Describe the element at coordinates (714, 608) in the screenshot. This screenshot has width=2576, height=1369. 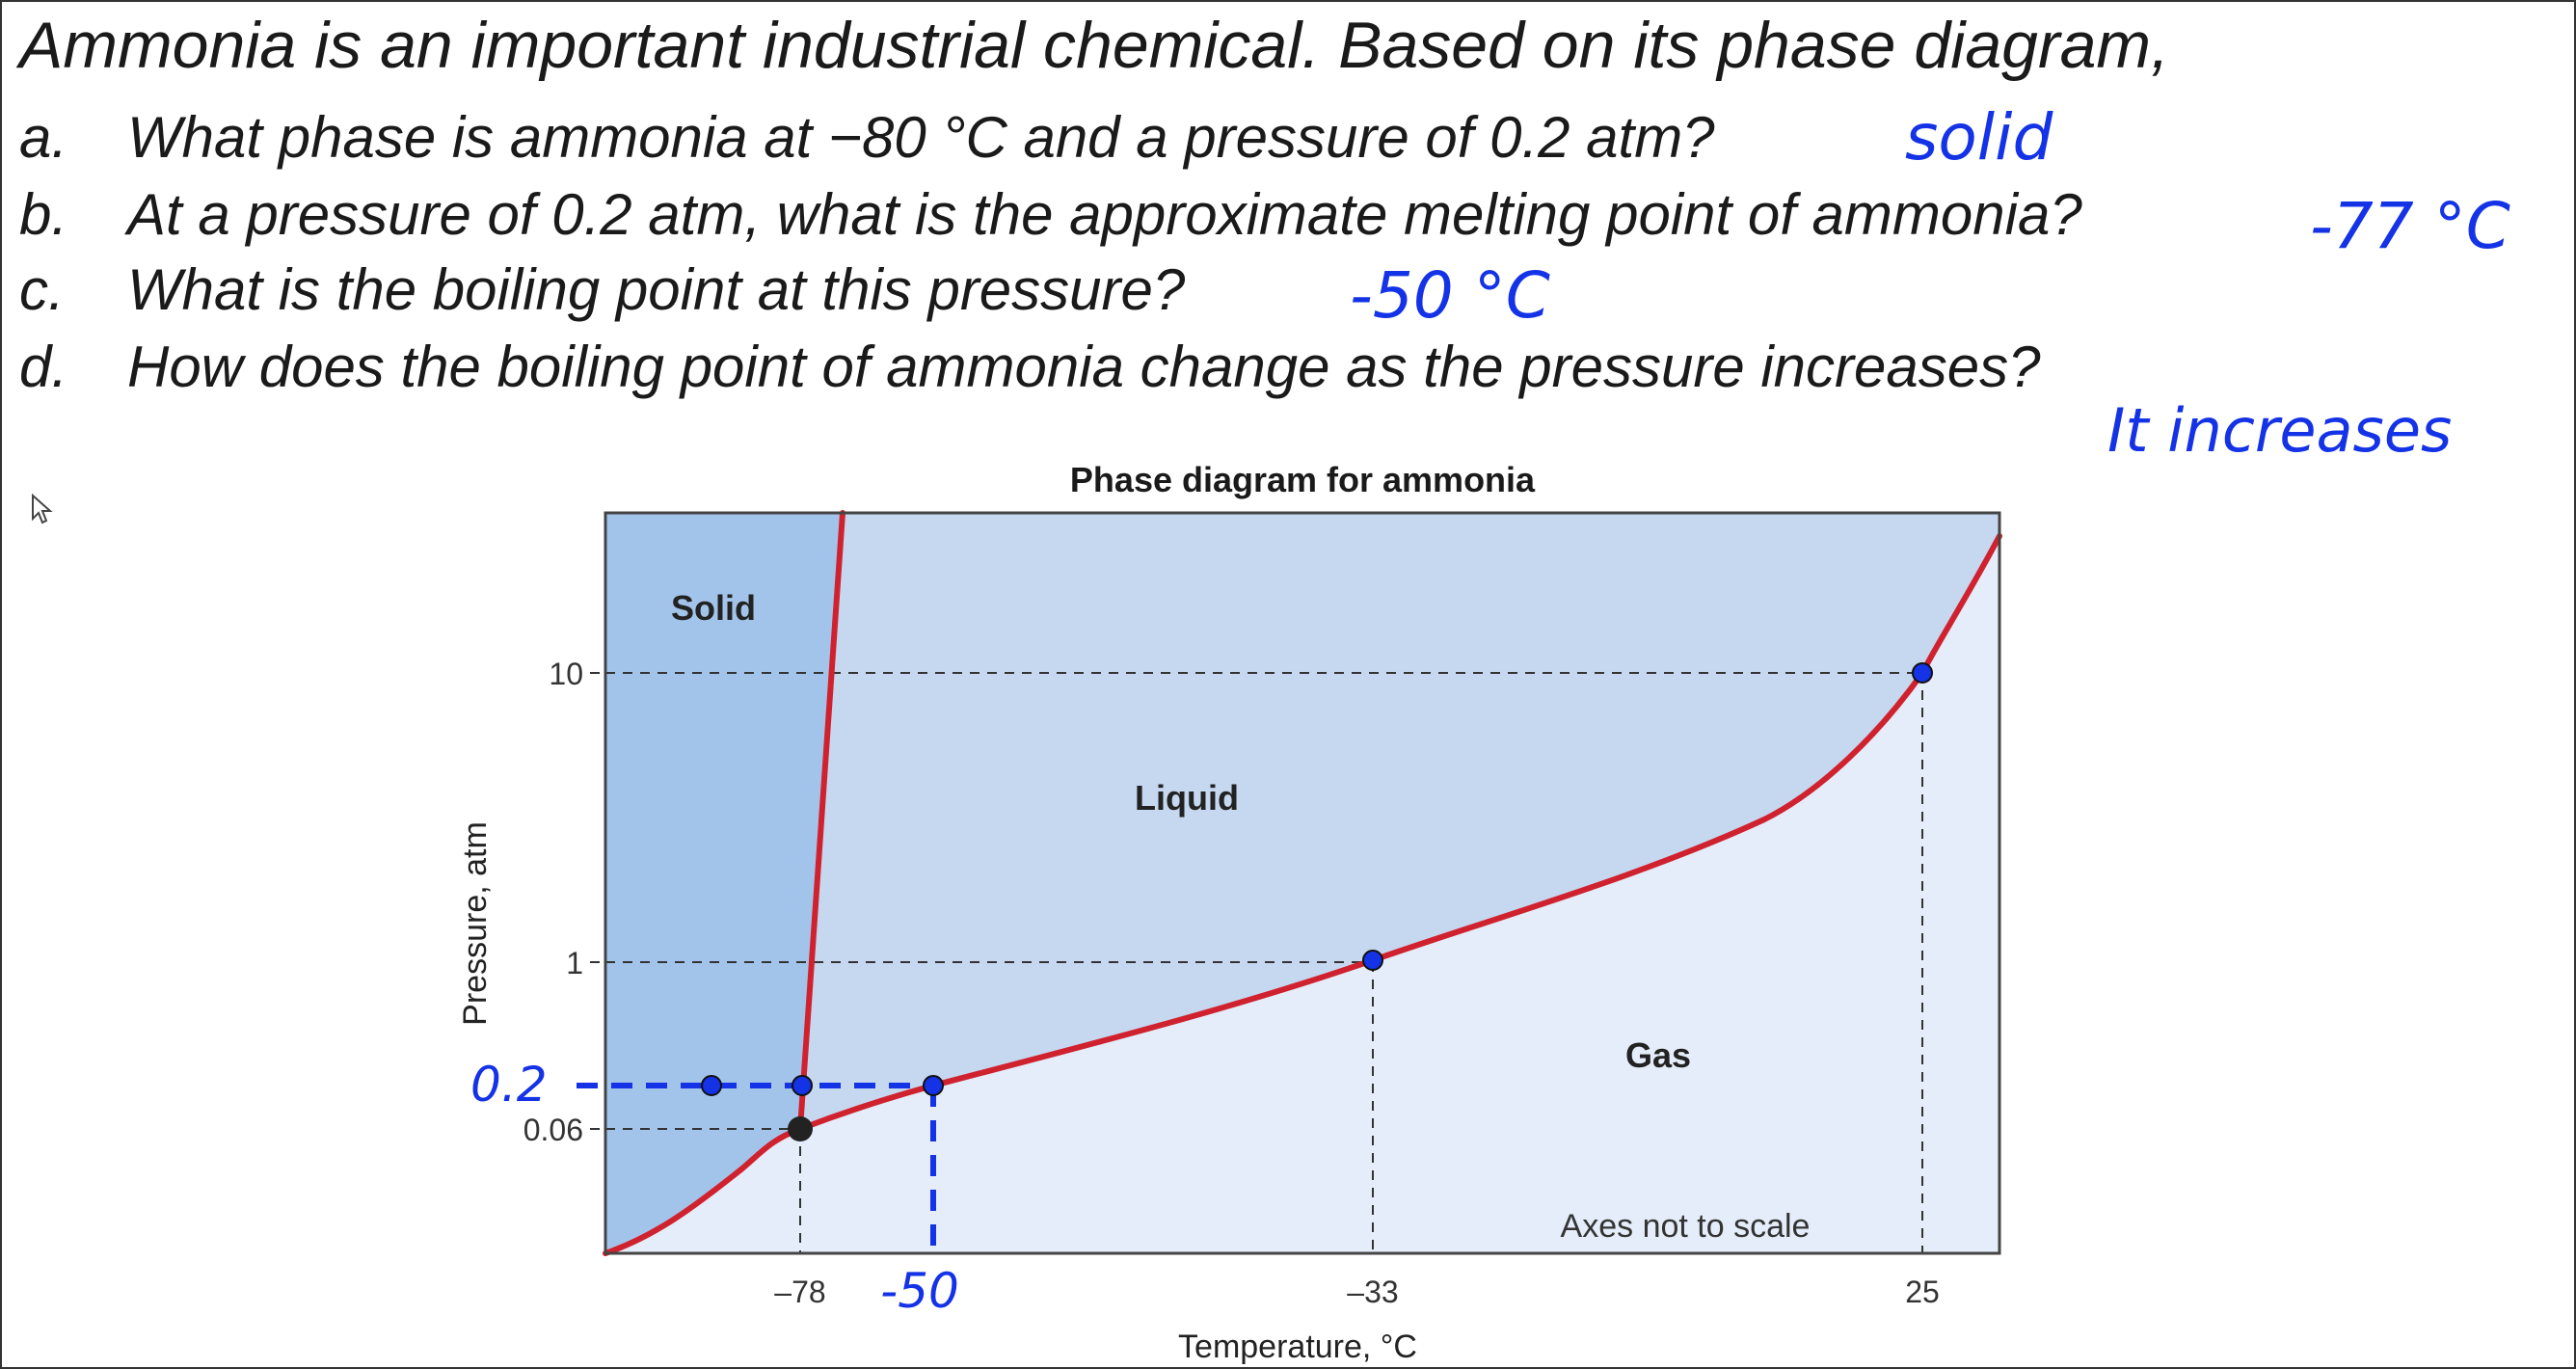
I see `region-label-solid: Solid` at that location.